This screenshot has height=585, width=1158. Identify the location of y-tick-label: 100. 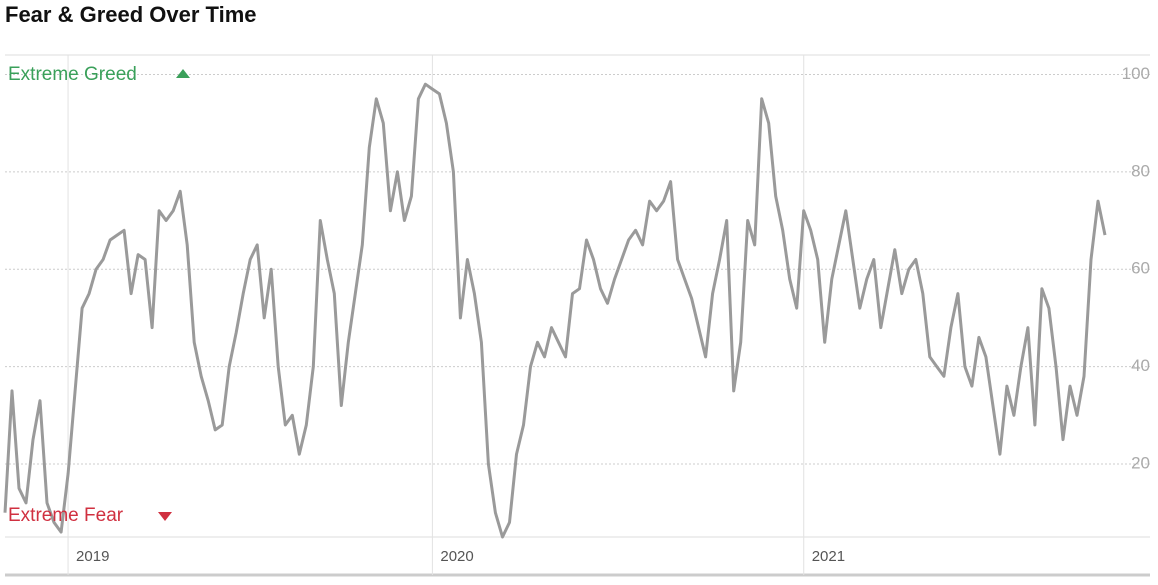
(1136, 73).